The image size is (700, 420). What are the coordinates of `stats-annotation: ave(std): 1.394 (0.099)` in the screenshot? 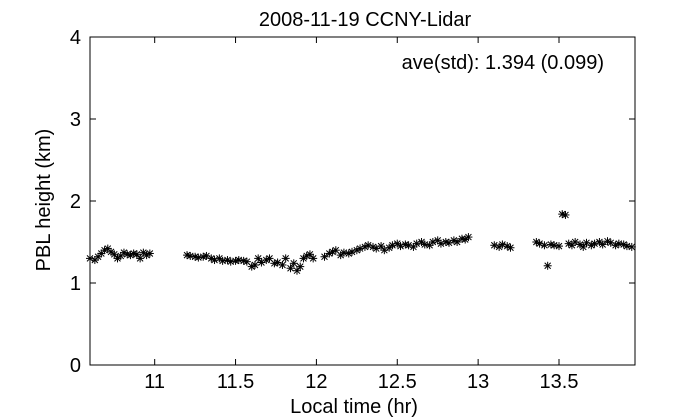 It's located at (503, 63).